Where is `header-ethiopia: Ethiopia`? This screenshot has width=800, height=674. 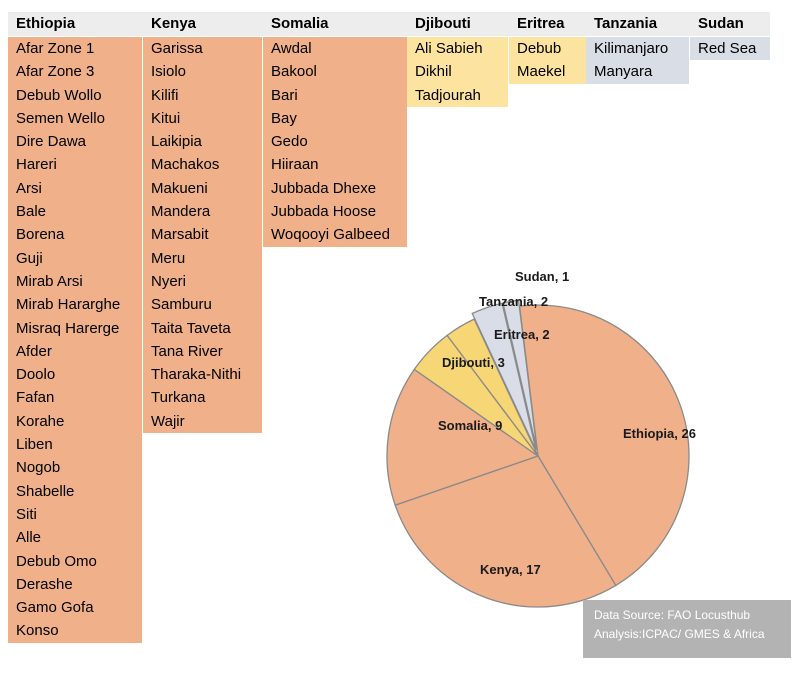
header-ethiopia: Ethiopia is located at coordinates (46, 23).